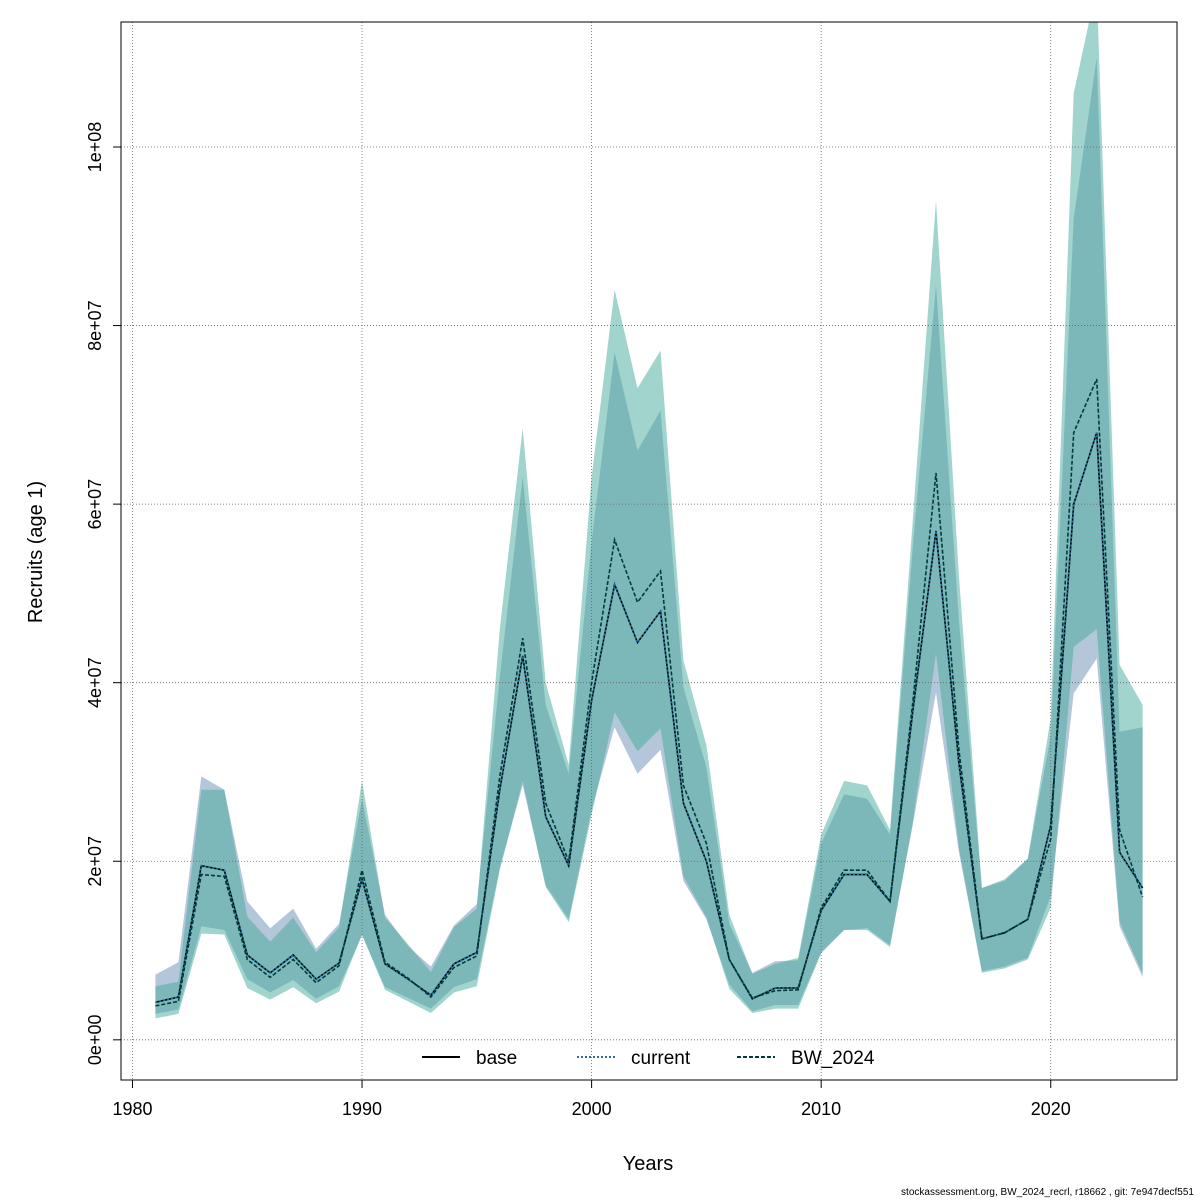 This screenshot has width=1200, height=1200. I want to click on x-tick-label: 2000, so click(592, 1109).